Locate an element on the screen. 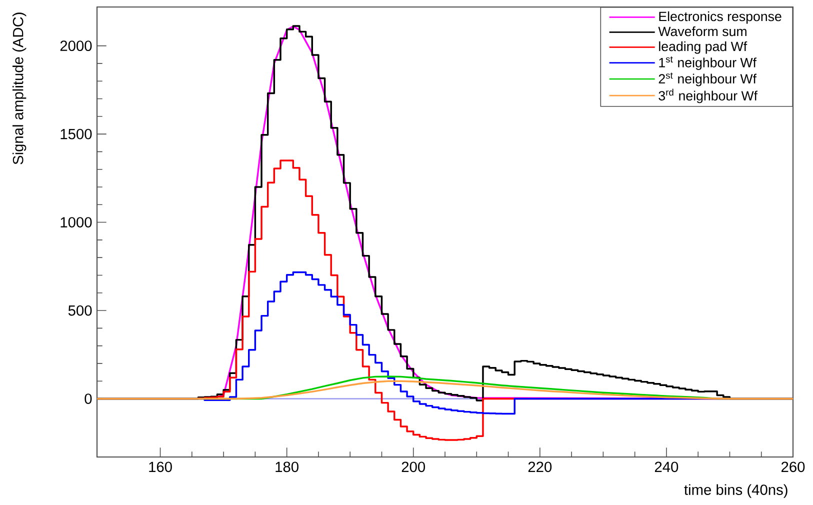 The image size is (813, 505). y-tick-label: 0 is located at coordinates (88, 399).